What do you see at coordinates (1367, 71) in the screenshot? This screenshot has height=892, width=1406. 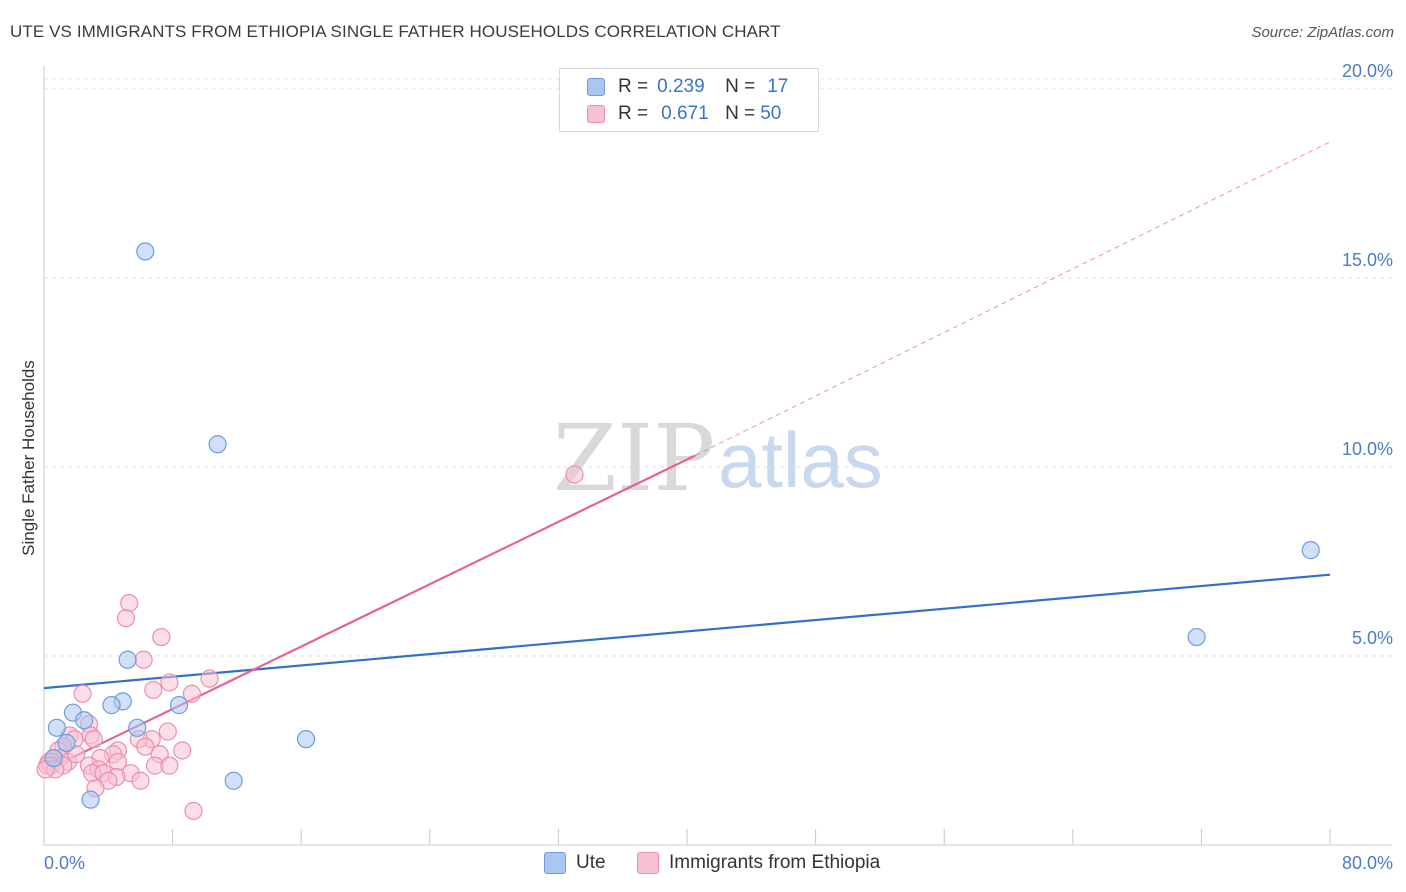 I see `y-tick-label: 20.0%` at bounding box center [1367, 71].